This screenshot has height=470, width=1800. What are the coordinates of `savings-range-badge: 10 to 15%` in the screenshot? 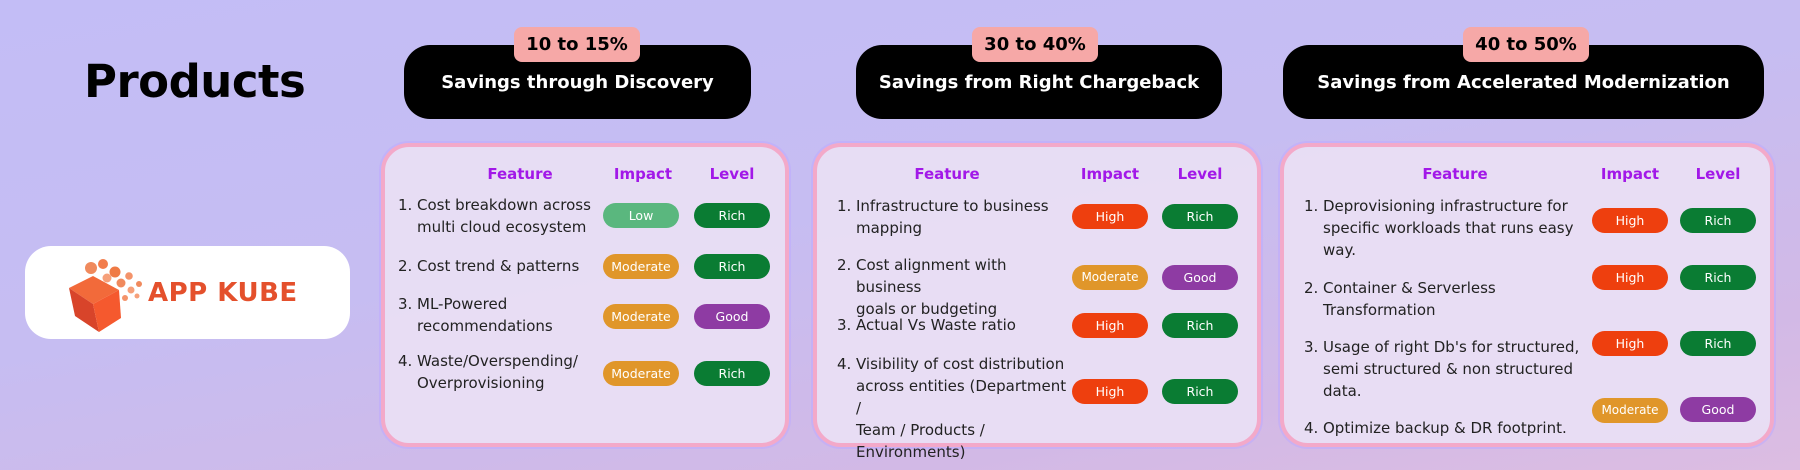 It's located at (577, 44).